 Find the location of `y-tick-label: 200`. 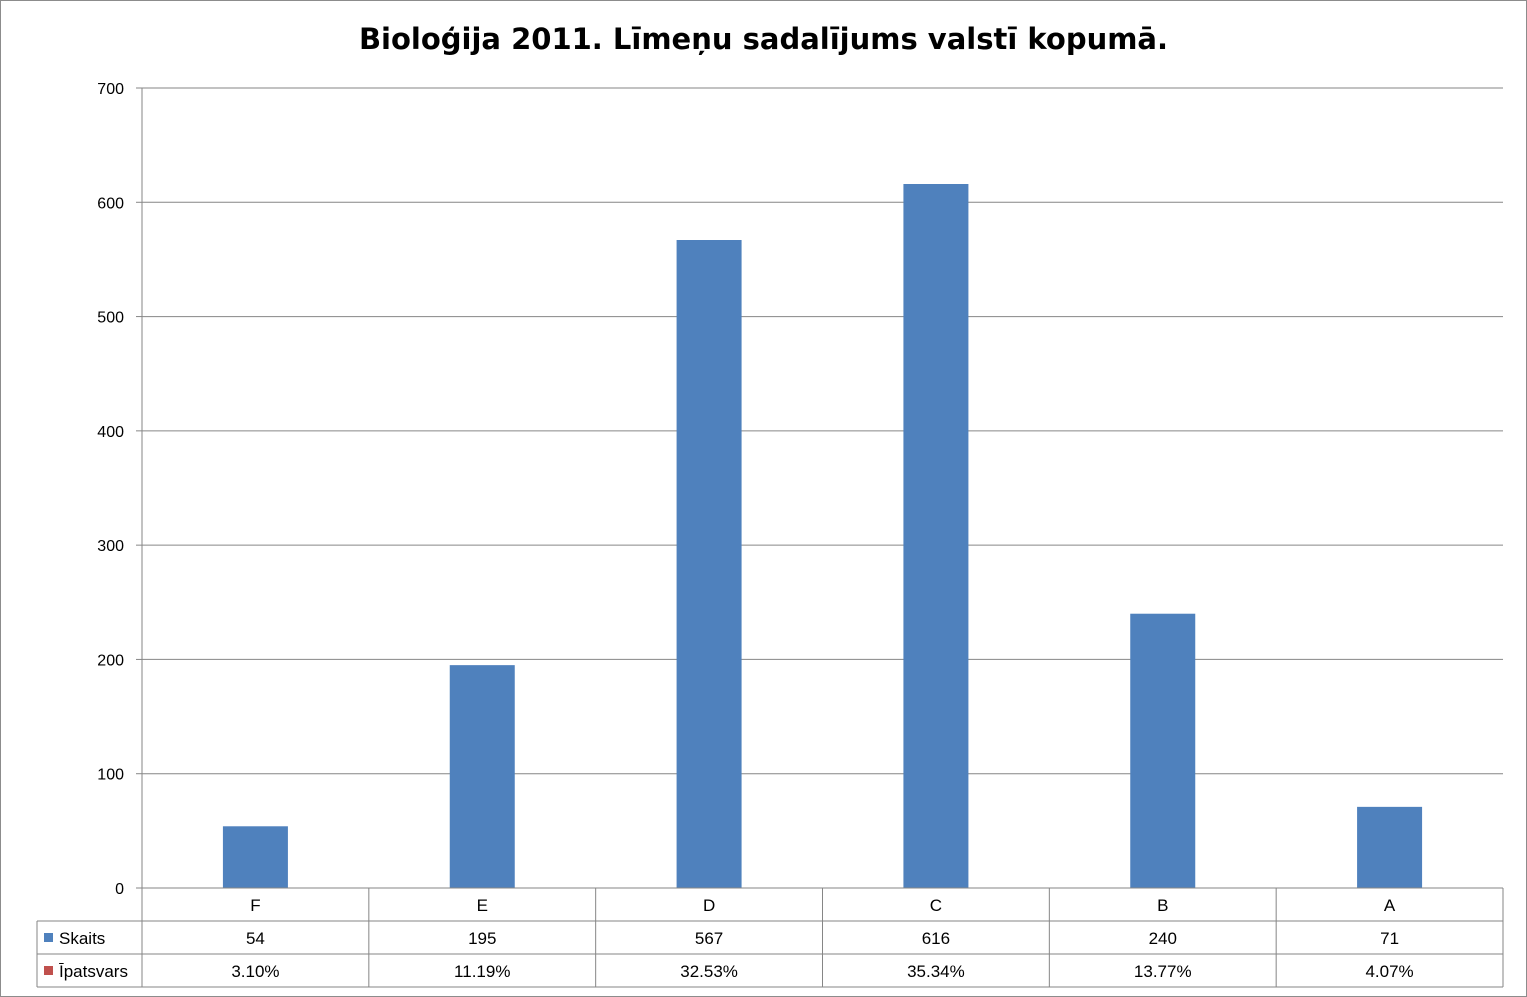

y-tick-label: 200 is located at coordinates (110, 660).